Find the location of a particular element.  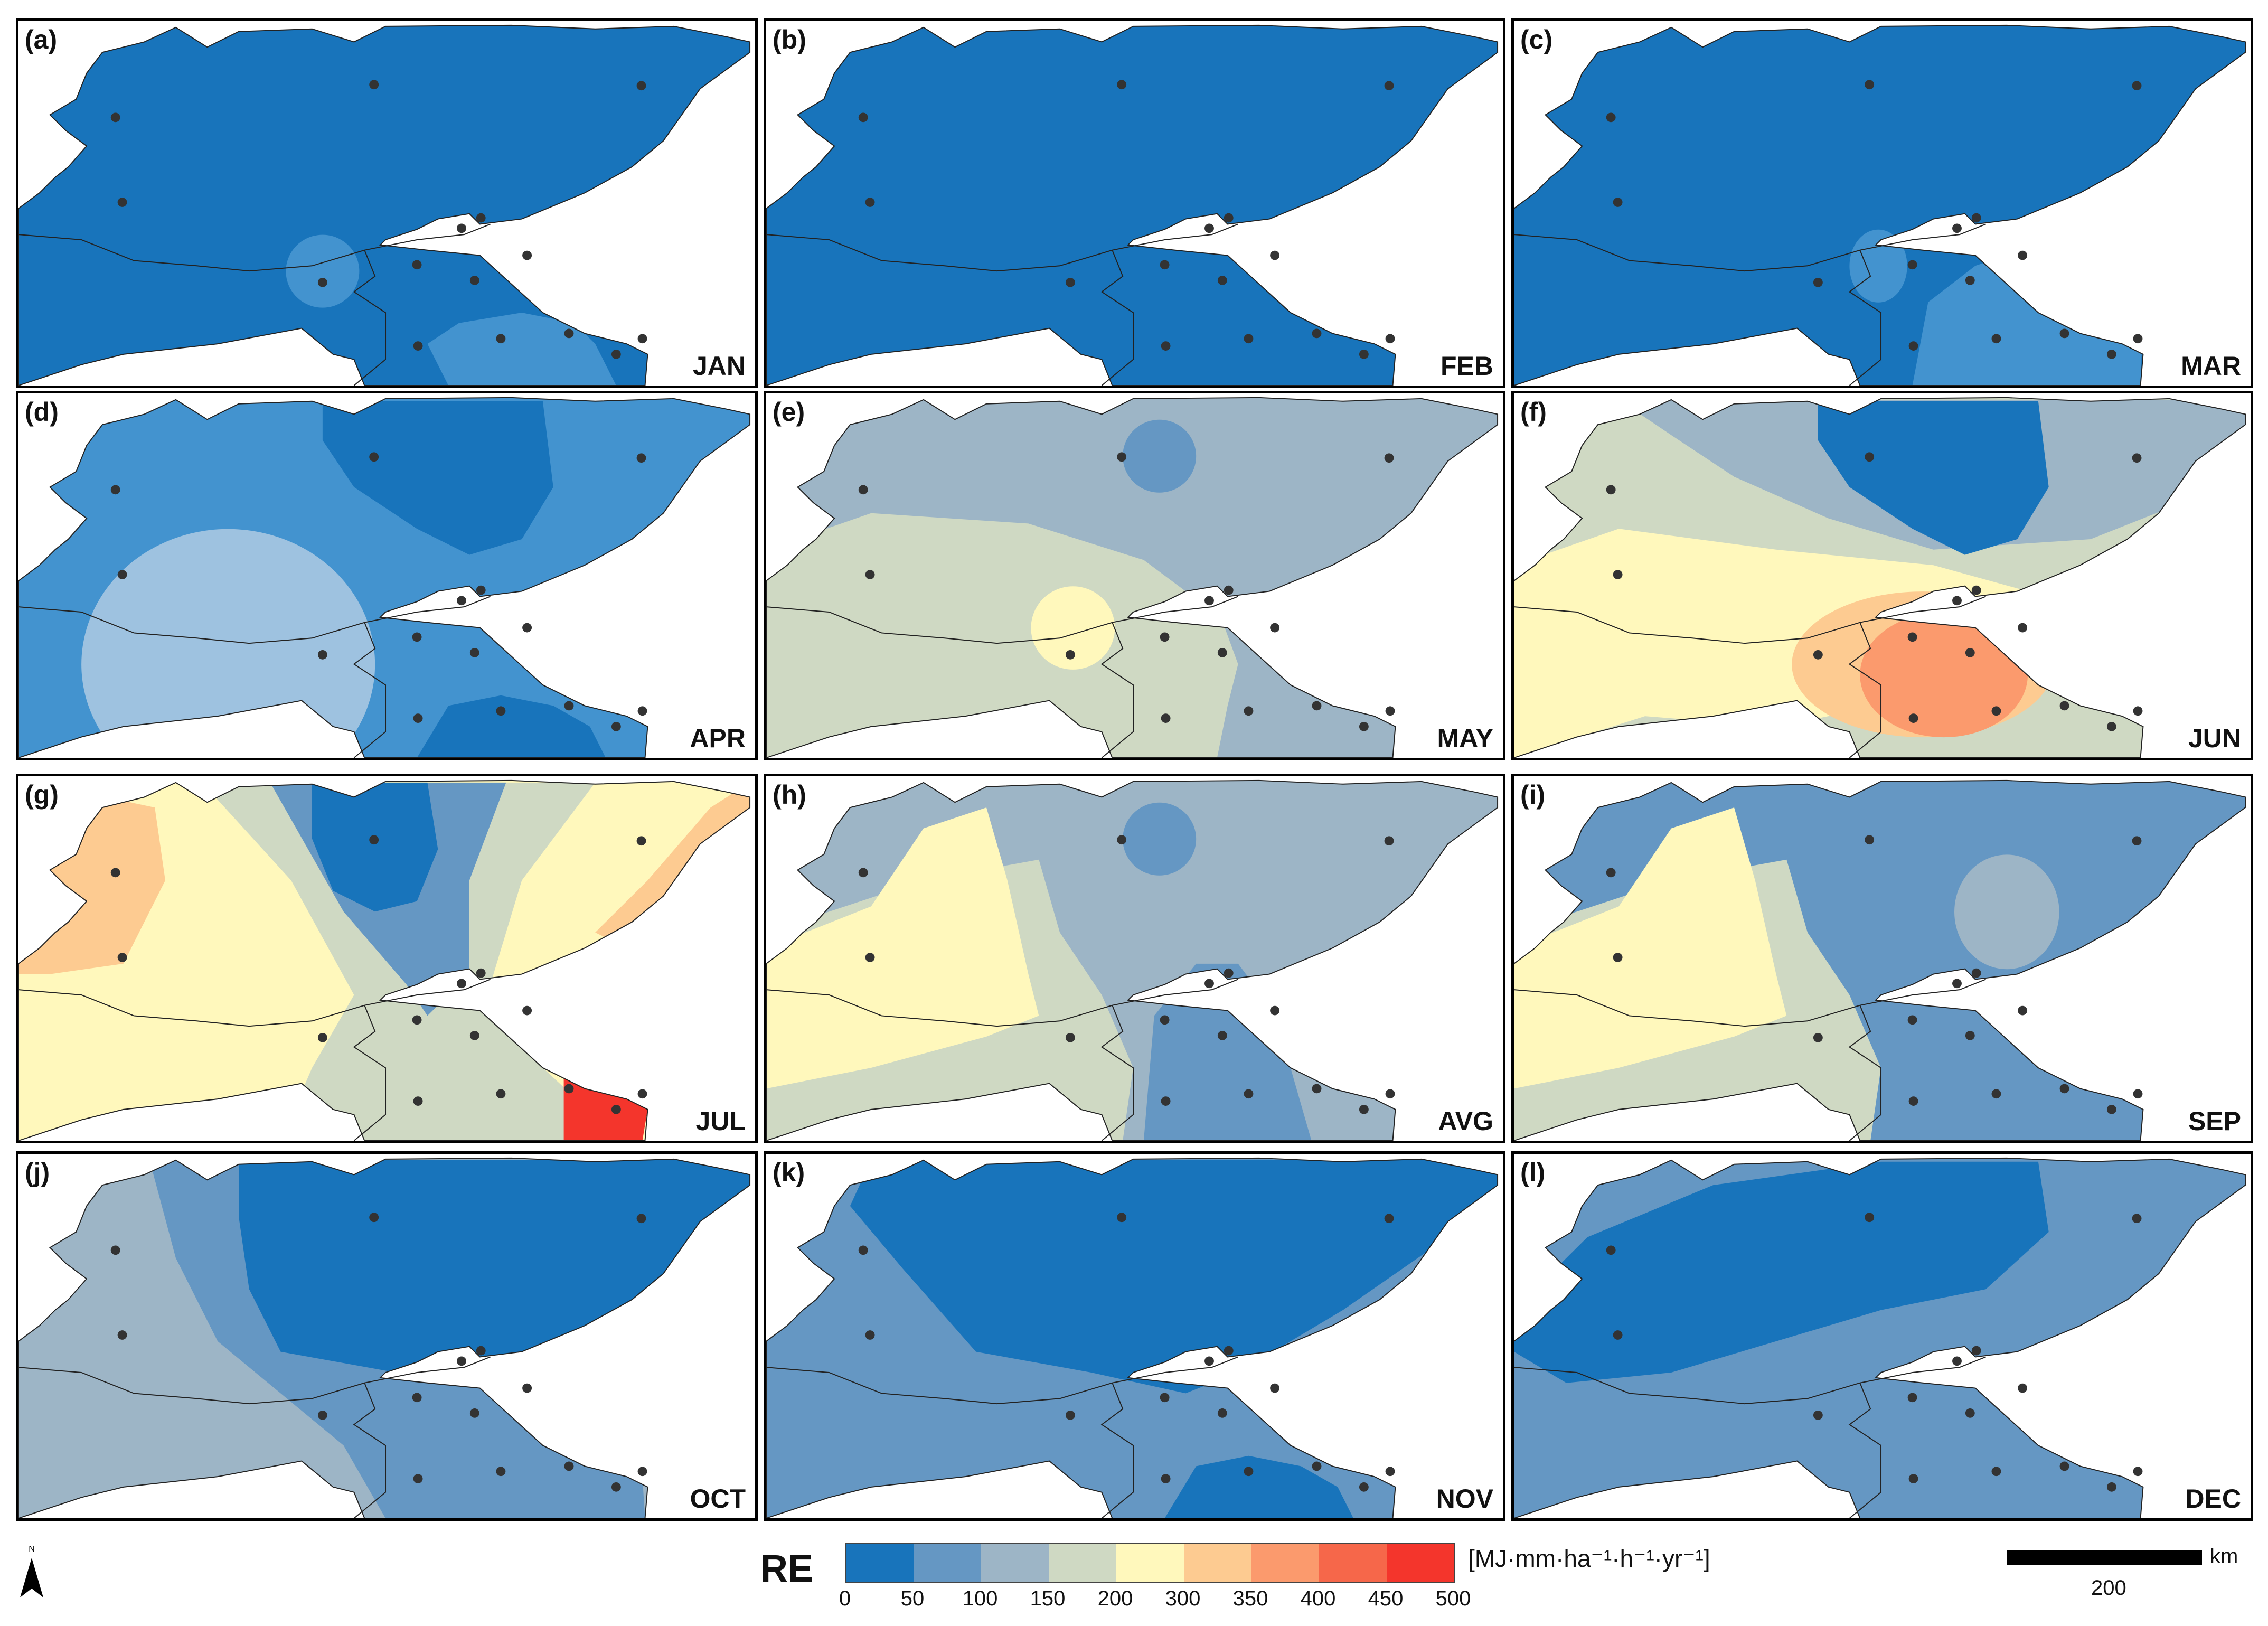

legend-tick: 0 is located at coordinates (845, 1598).